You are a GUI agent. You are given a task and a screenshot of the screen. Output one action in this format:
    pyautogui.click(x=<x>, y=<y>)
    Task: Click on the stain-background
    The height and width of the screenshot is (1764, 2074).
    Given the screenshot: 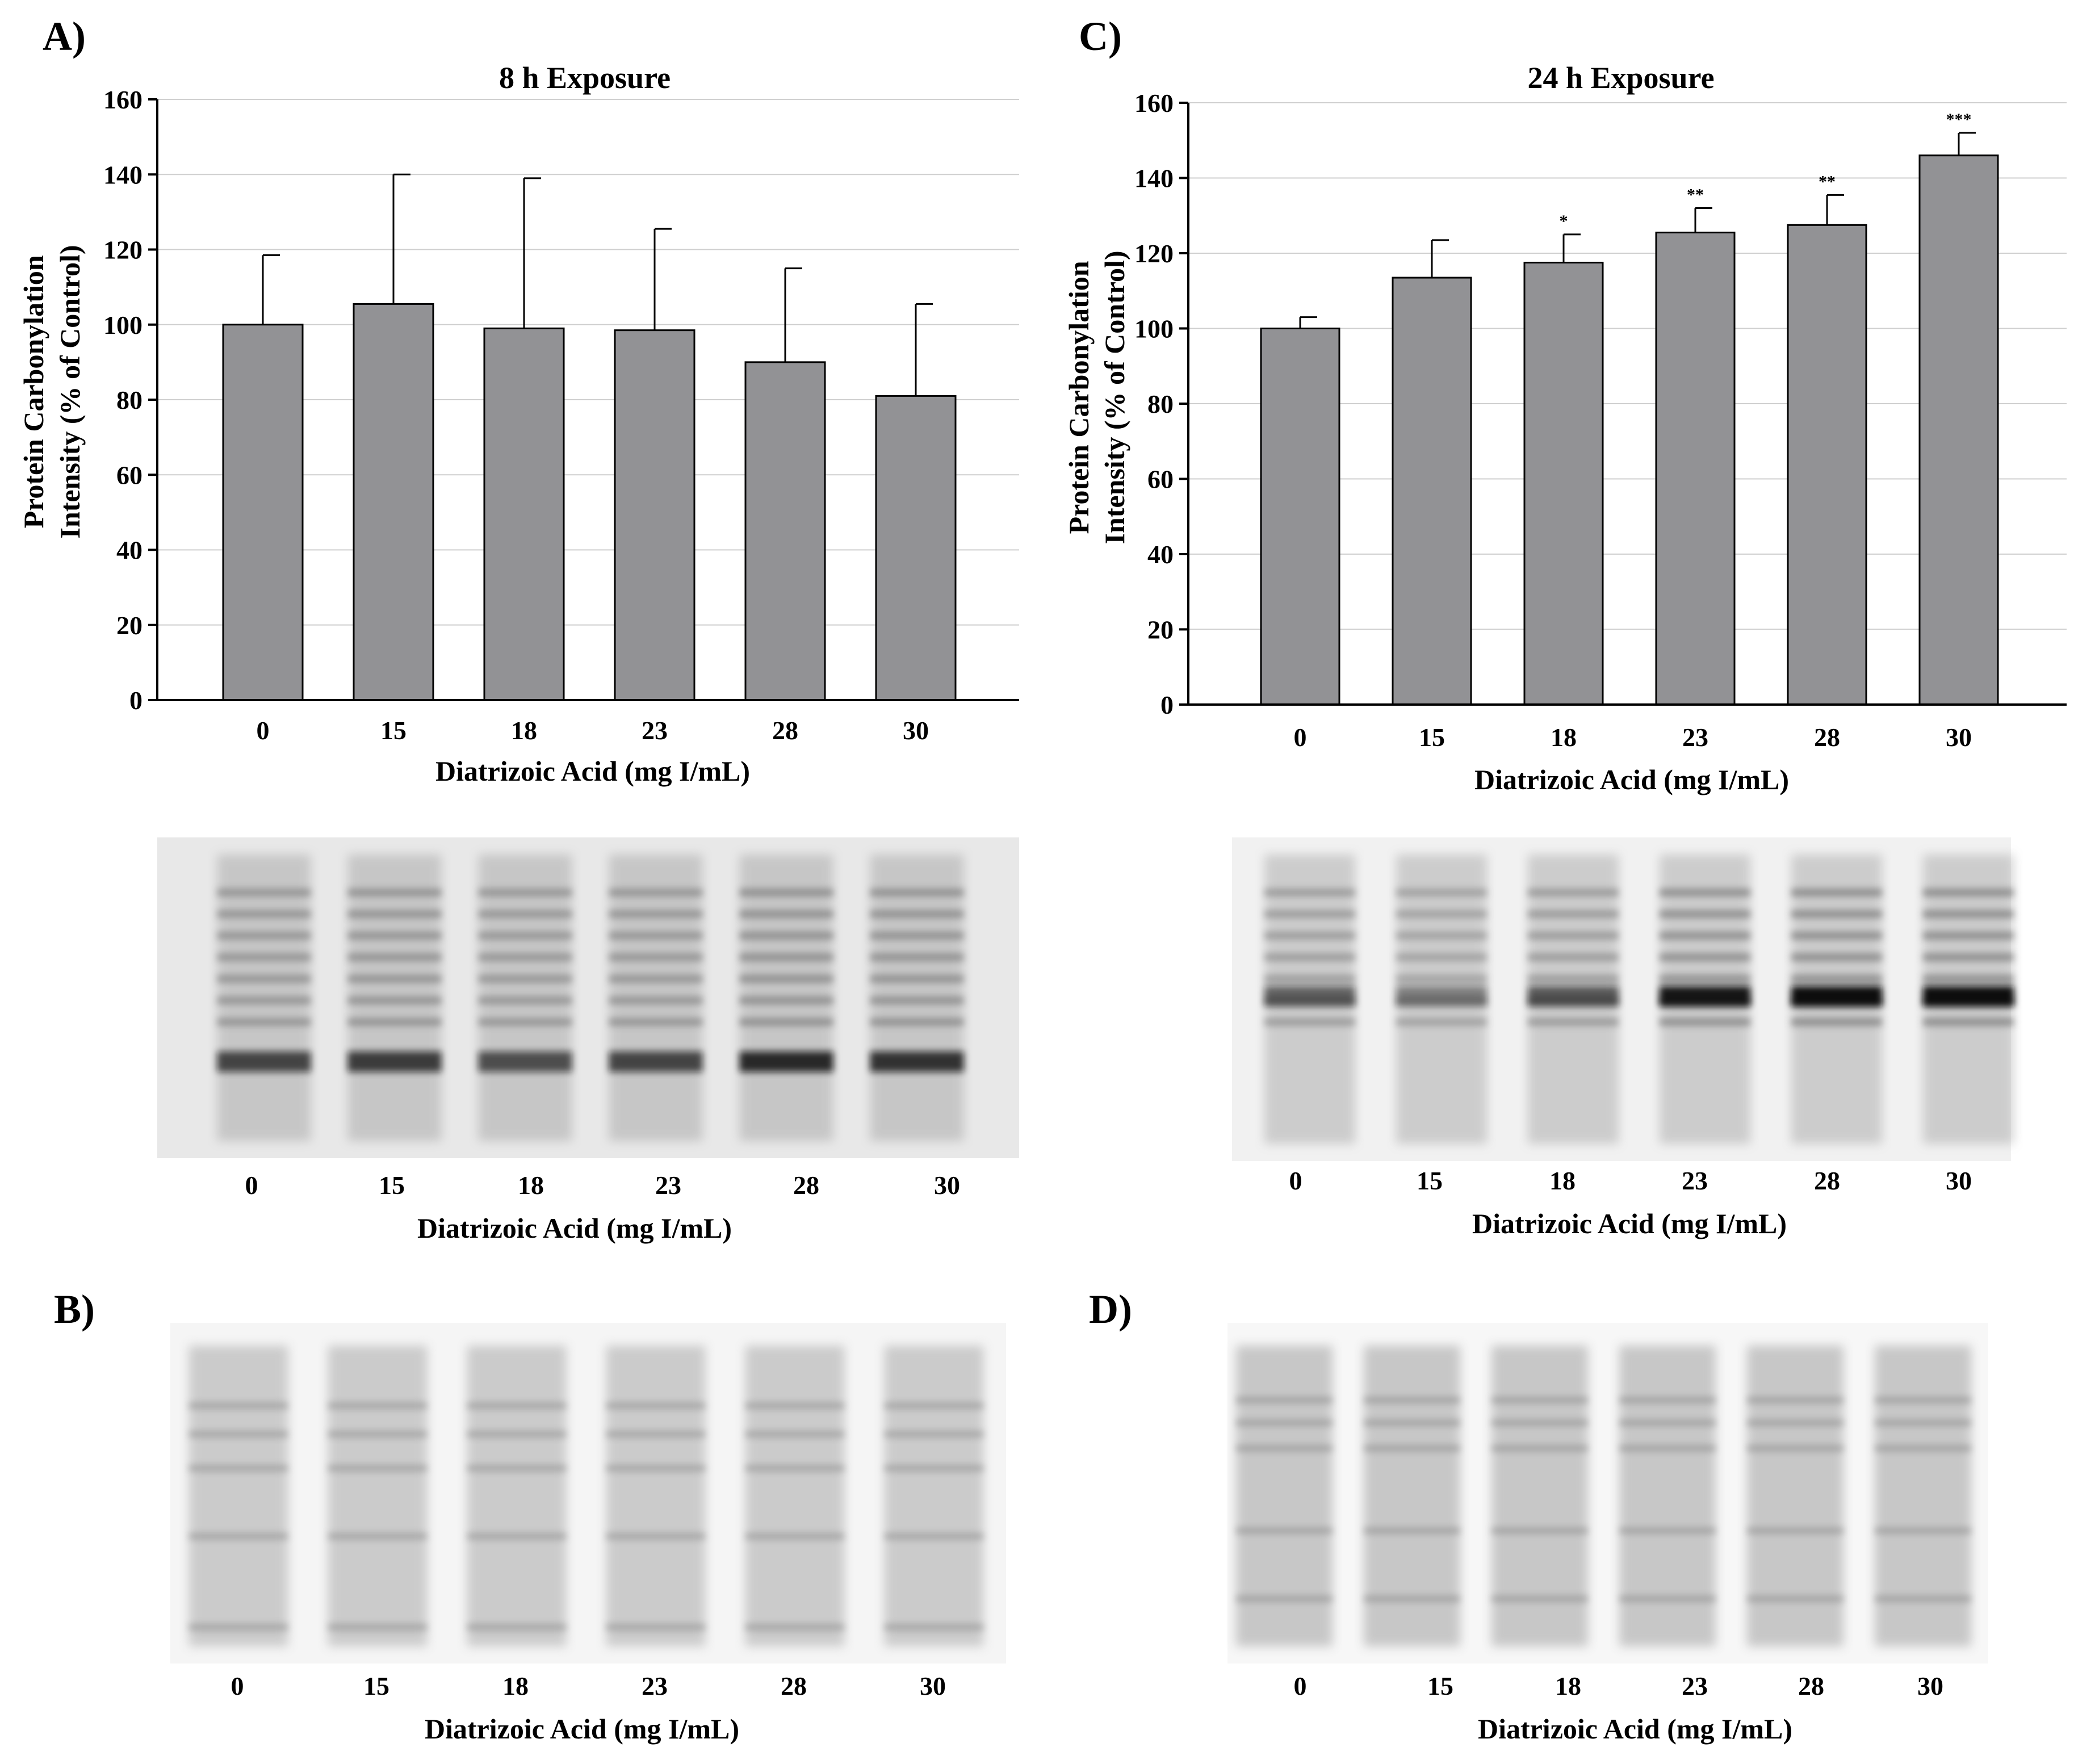 What is the action you would take?
    pyautogui.click(x=588, y=1493)
    